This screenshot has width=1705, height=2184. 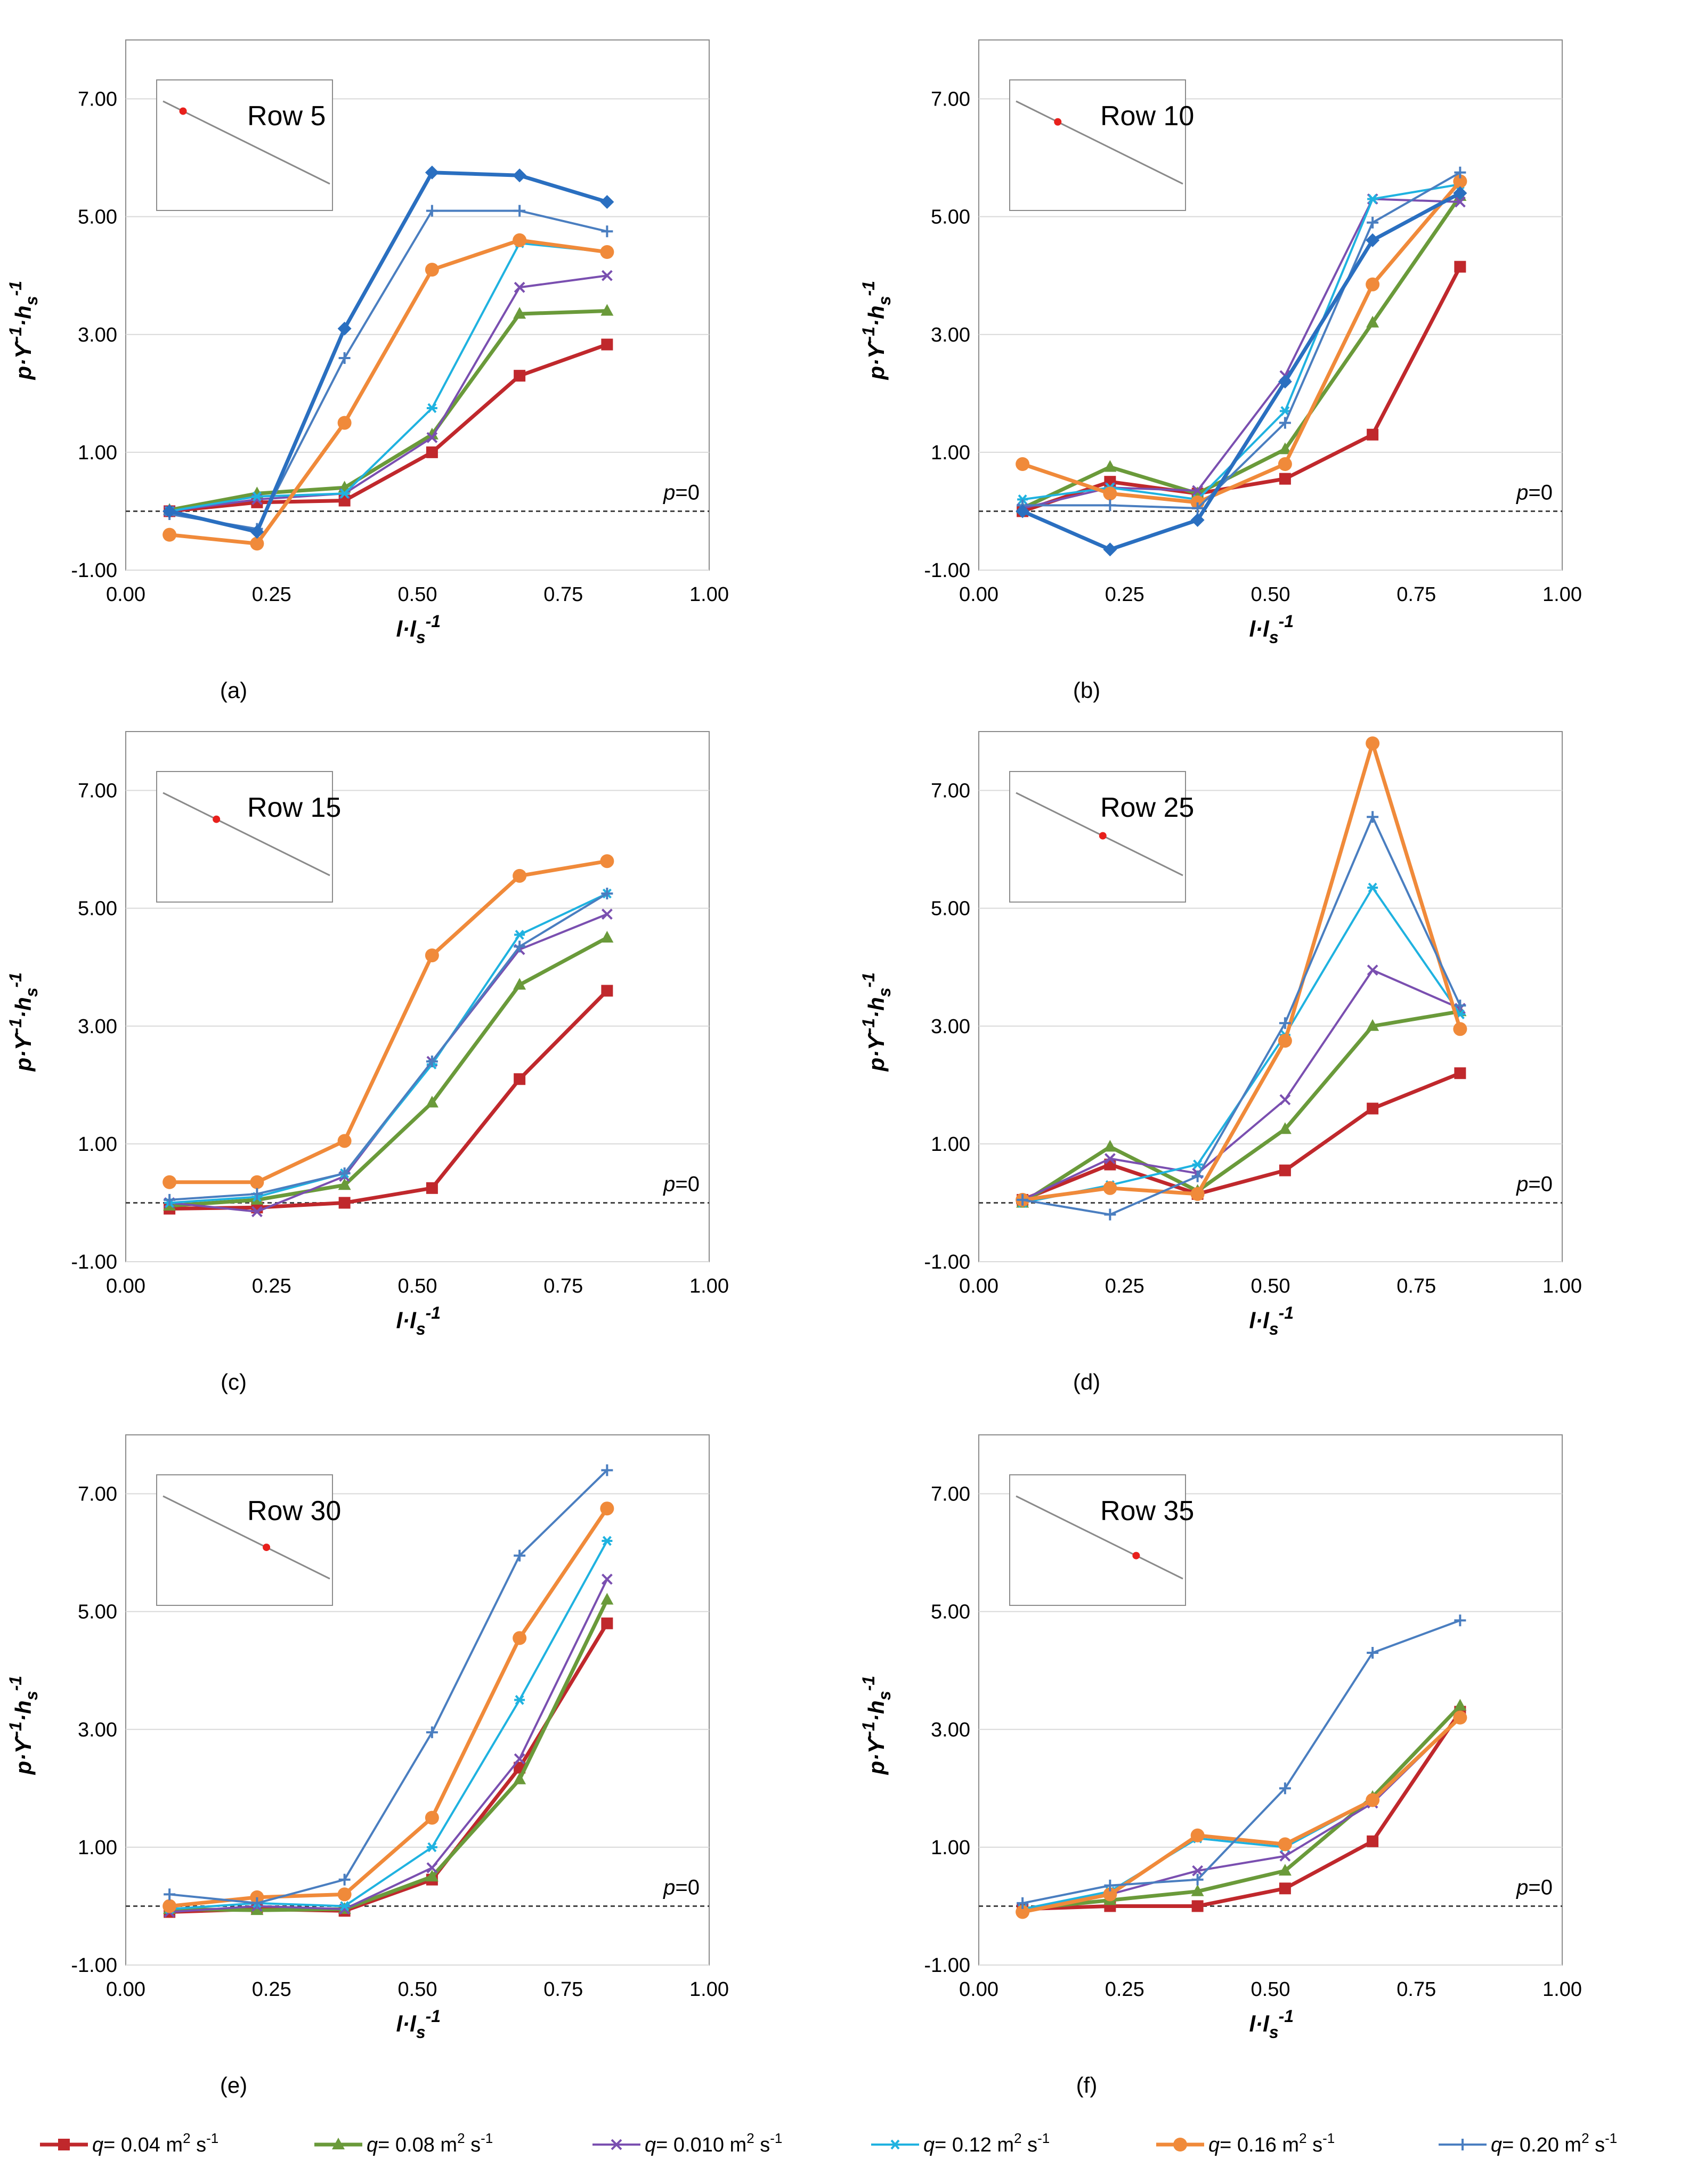 I want to click on y-tick-label: 7.00, so click(x=98, y=99).